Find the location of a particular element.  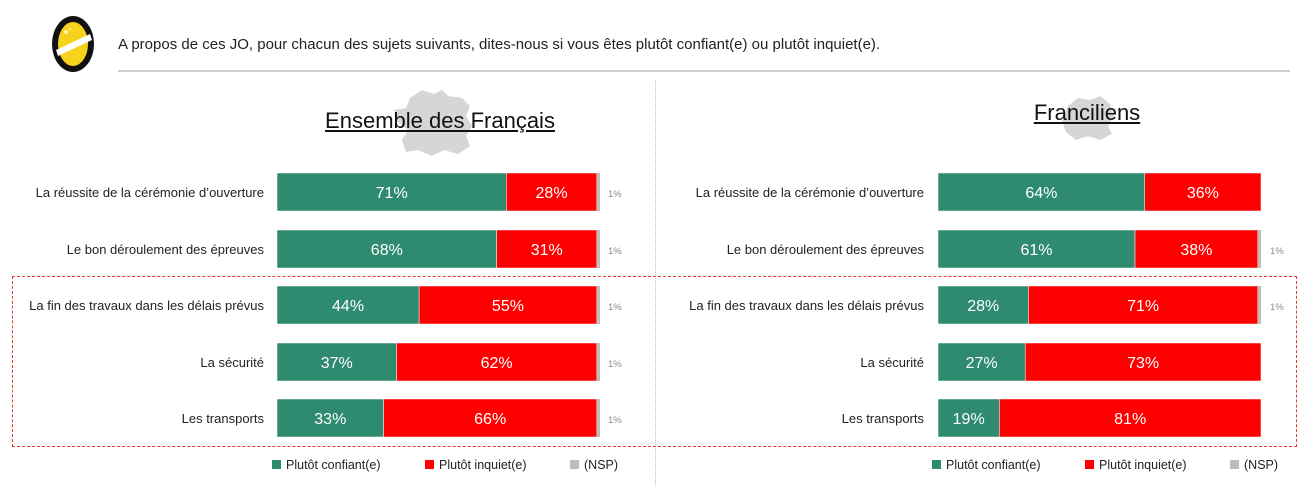

panel-title-idf: Franciliens is located at coordinates (1087, 112).